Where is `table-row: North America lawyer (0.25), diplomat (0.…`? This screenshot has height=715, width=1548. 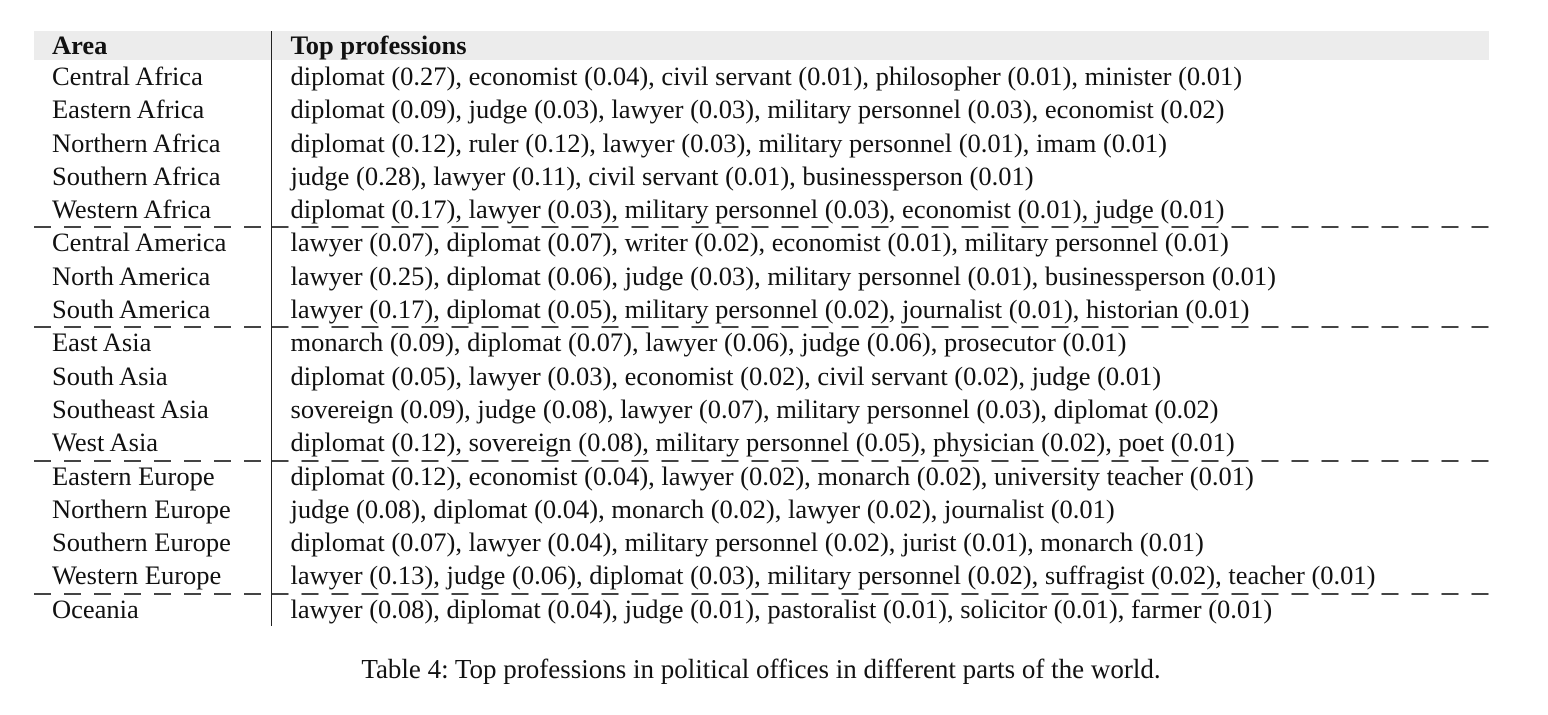
table-row: North America lawyer (0.25), diplomat (0.… is located at coordinates (761, 276).